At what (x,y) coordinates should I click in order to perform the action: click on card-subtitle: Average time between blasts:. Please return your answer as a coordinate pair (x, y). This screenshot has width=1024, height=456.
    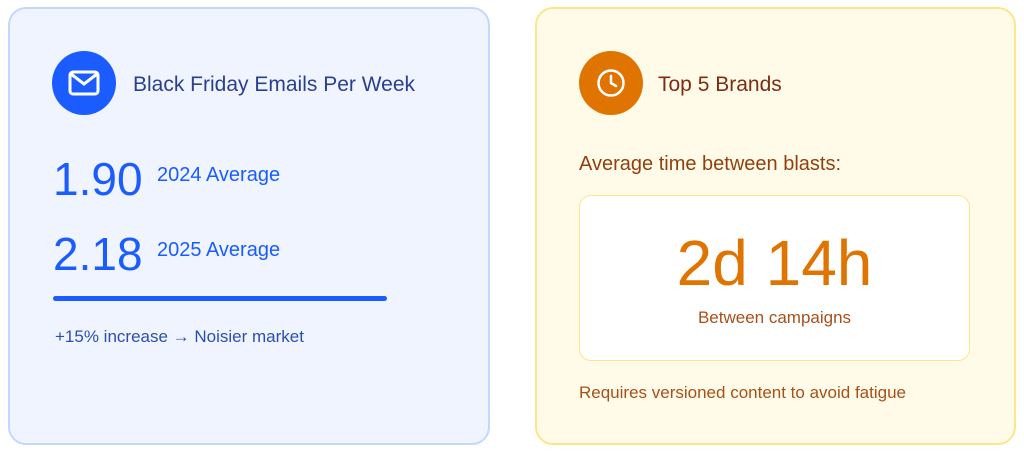
    Looking at the image, I should click on (710, 164).